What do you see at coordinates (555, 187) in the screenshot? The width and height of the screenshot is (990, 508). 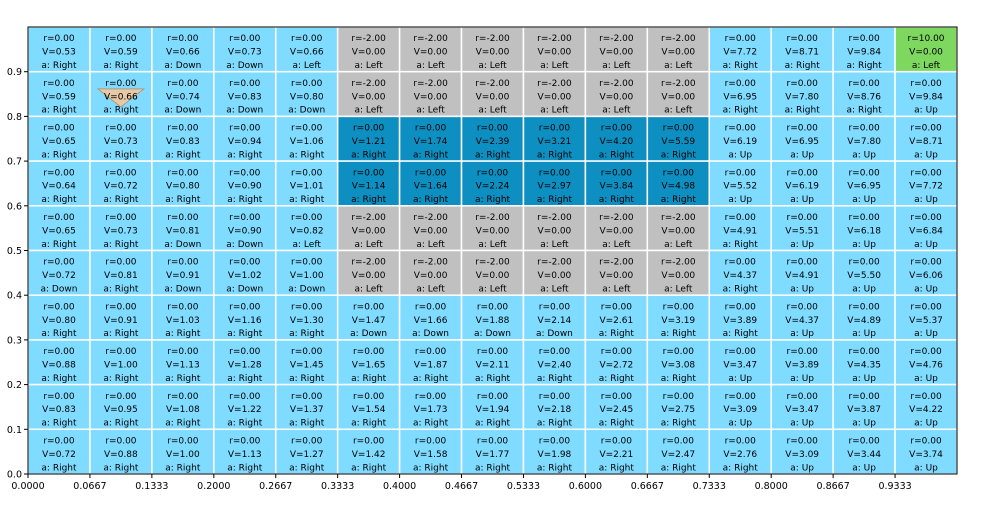 I see `cell-value-label: V=2.97` at bounding box center [555, 187].